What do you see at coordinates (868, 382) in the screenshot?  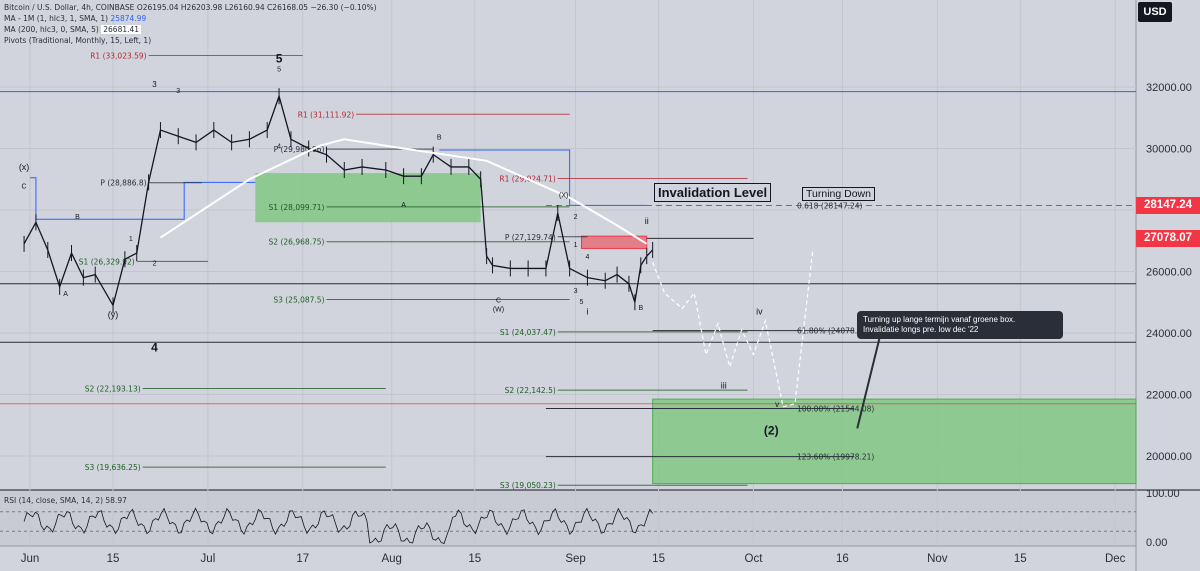 I see `callout-pointer` at bounding box center [868, 382].